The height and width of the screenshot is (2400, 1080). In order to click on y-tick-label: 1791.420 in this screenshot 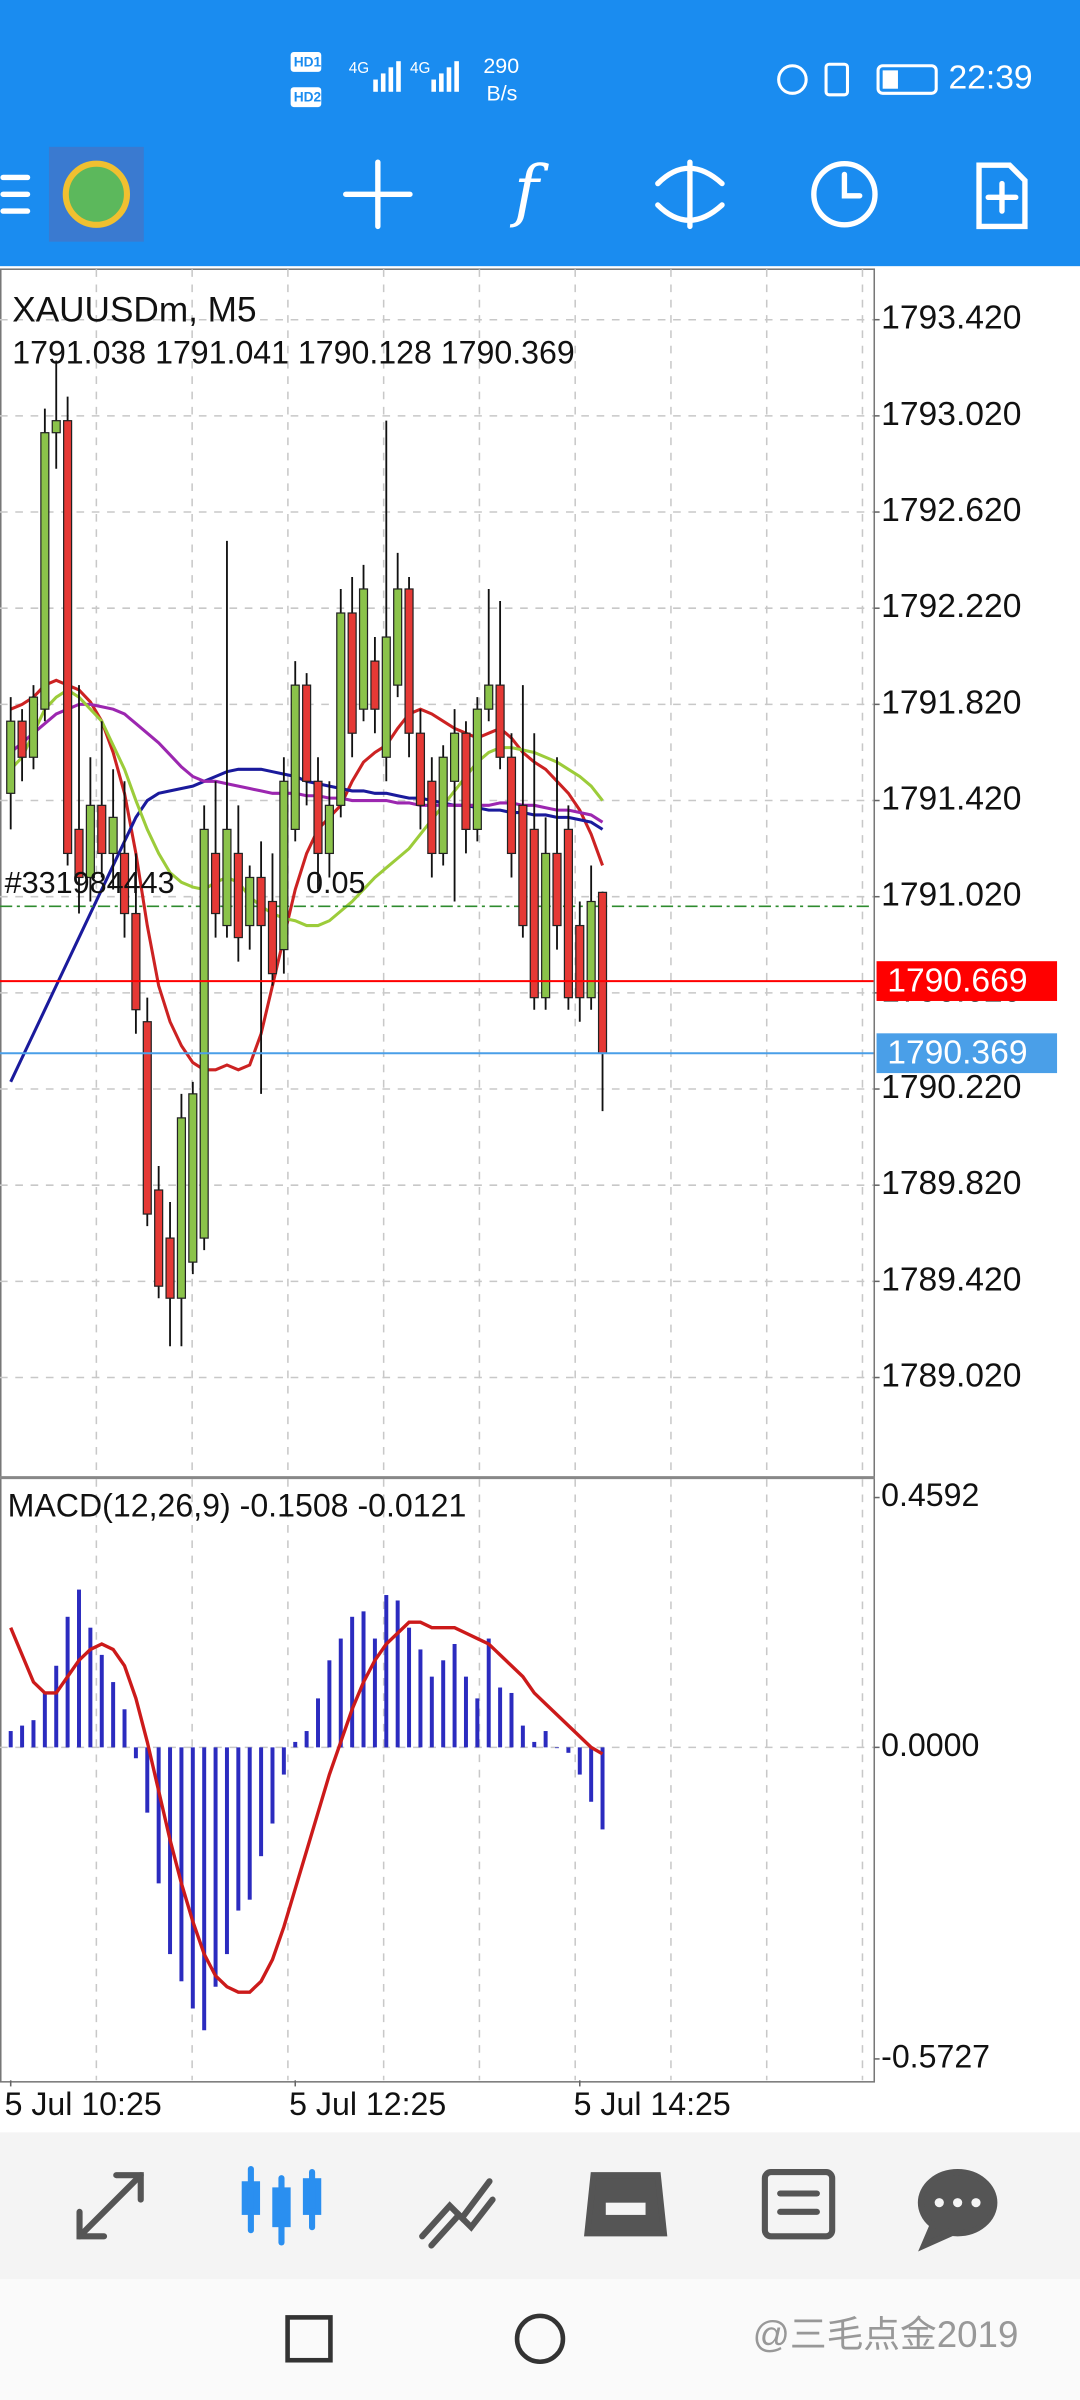, I will do `click(951, 798)`.